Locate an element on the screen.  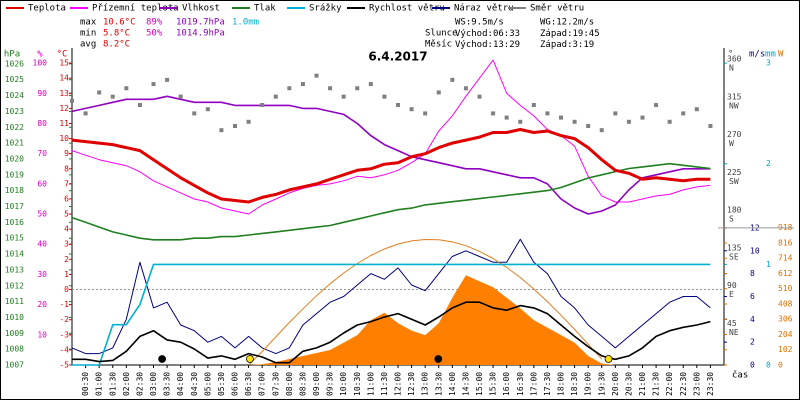
y-tick-label: 80 is located at coordinates (42, 123).